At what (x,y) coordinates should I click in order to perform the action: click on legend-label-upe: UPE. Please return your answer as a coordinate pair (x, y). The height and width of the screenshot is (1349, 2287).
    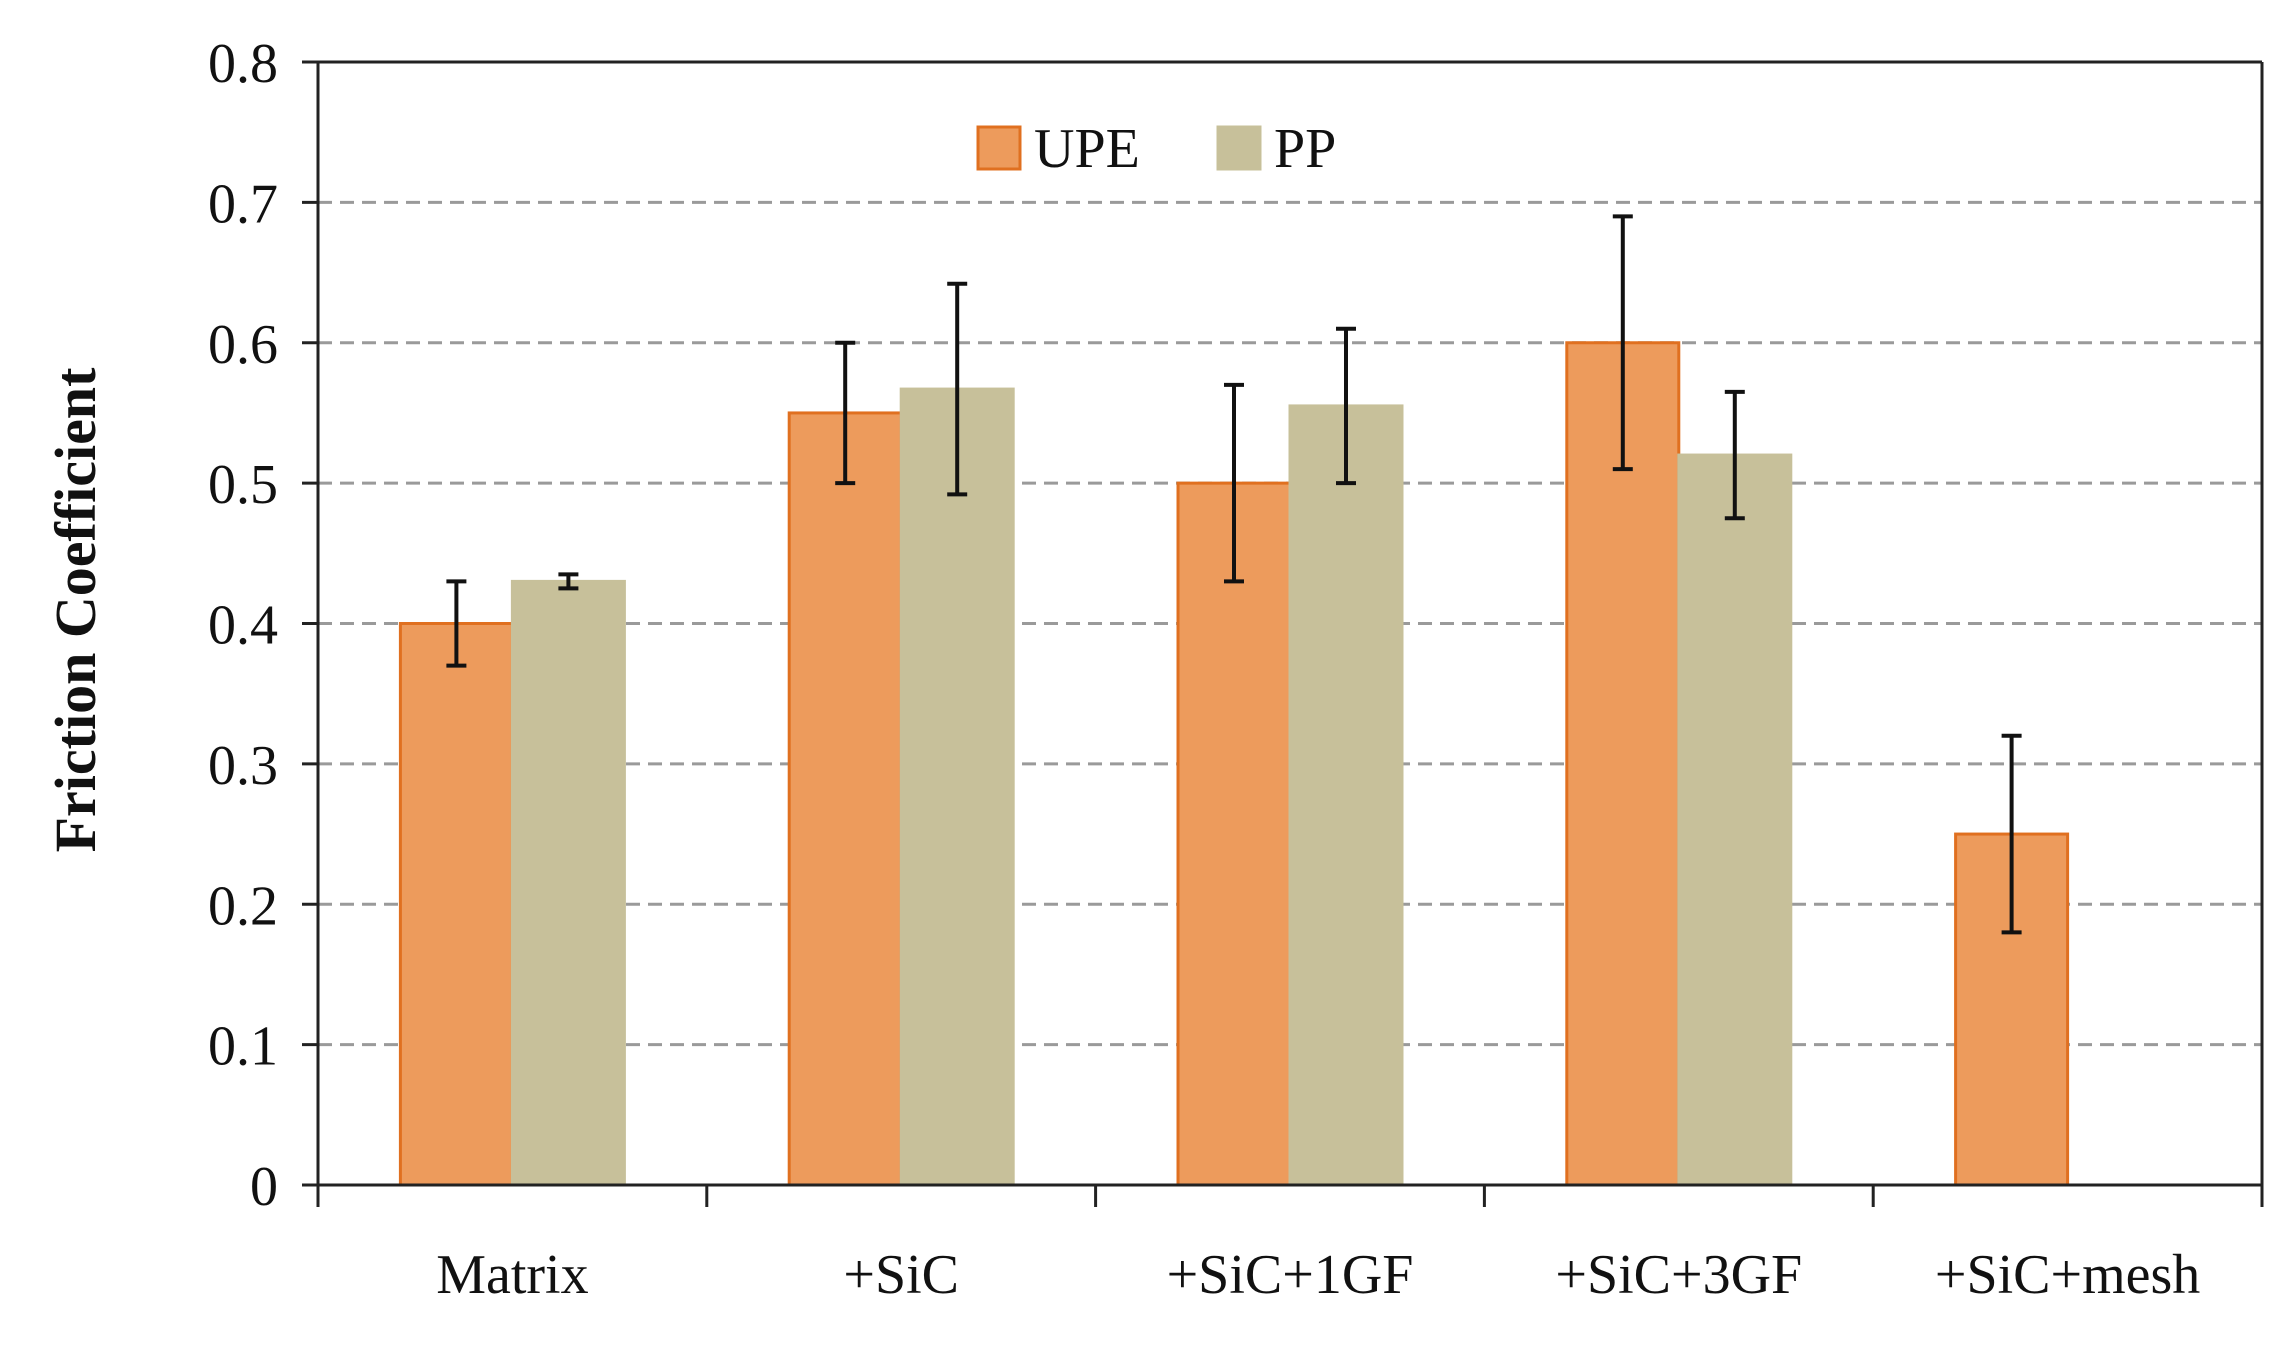
    Looking at the image, I should click on (1087, 149).